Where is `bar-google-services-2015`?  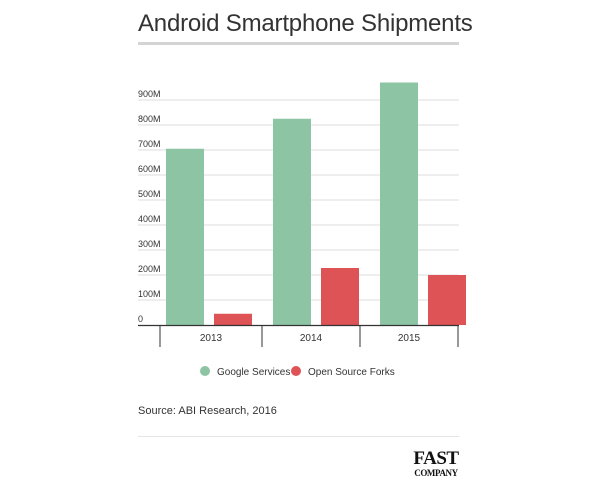
bar-google-services-2015 is located at coordinates (399, 203).